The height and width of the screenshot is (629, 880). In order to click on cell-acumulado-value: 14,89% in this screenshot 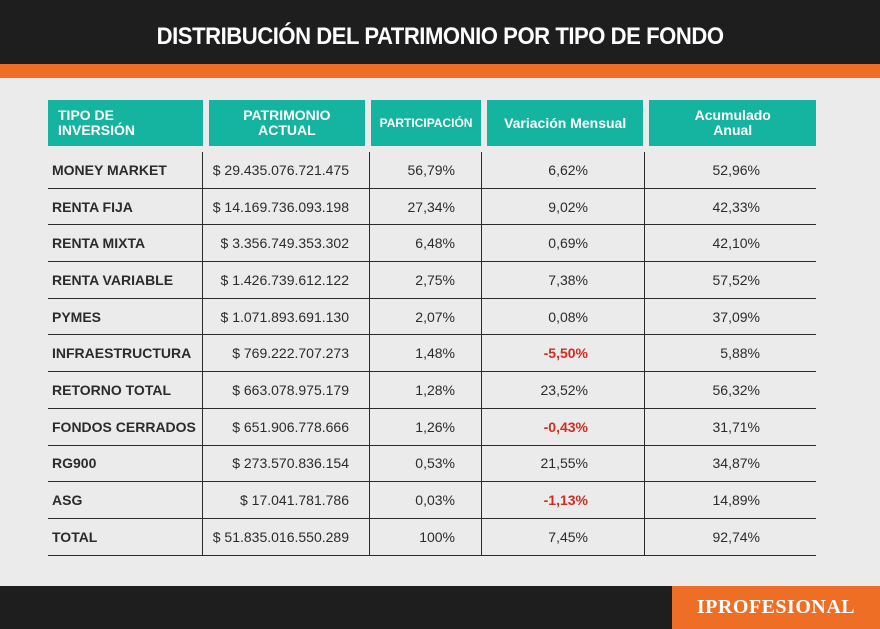, I will do `click(736, 500)`.